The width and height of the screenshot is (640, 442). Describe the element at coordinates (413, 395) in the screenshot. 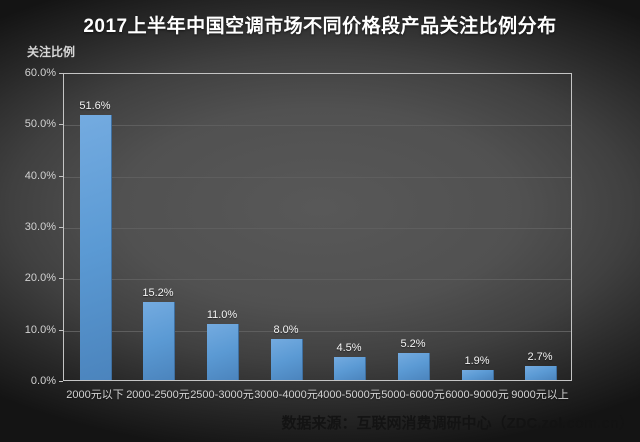

I see `x-tick-label: 5000-6000元` at that location.